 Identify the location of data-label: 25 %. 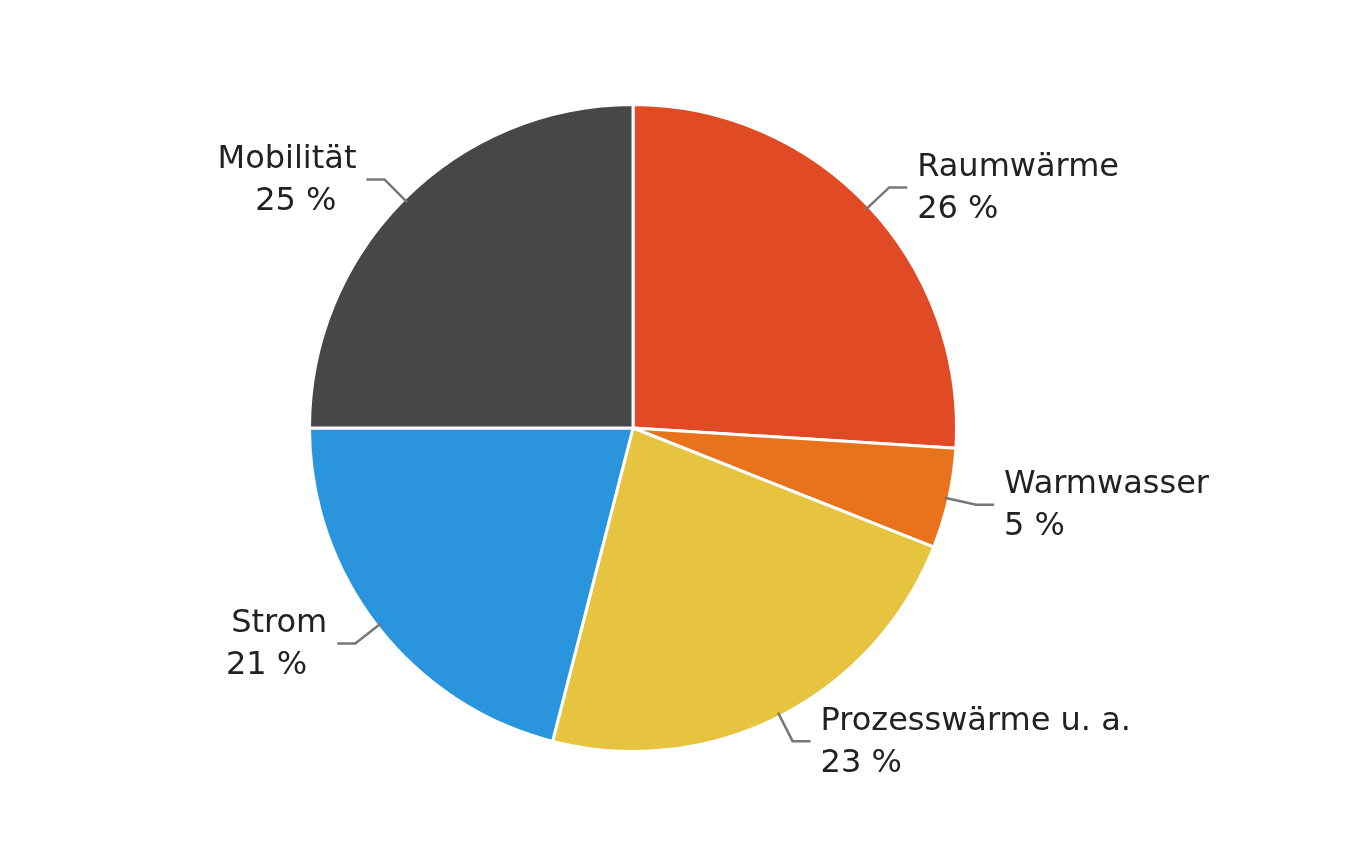
(296, 198).